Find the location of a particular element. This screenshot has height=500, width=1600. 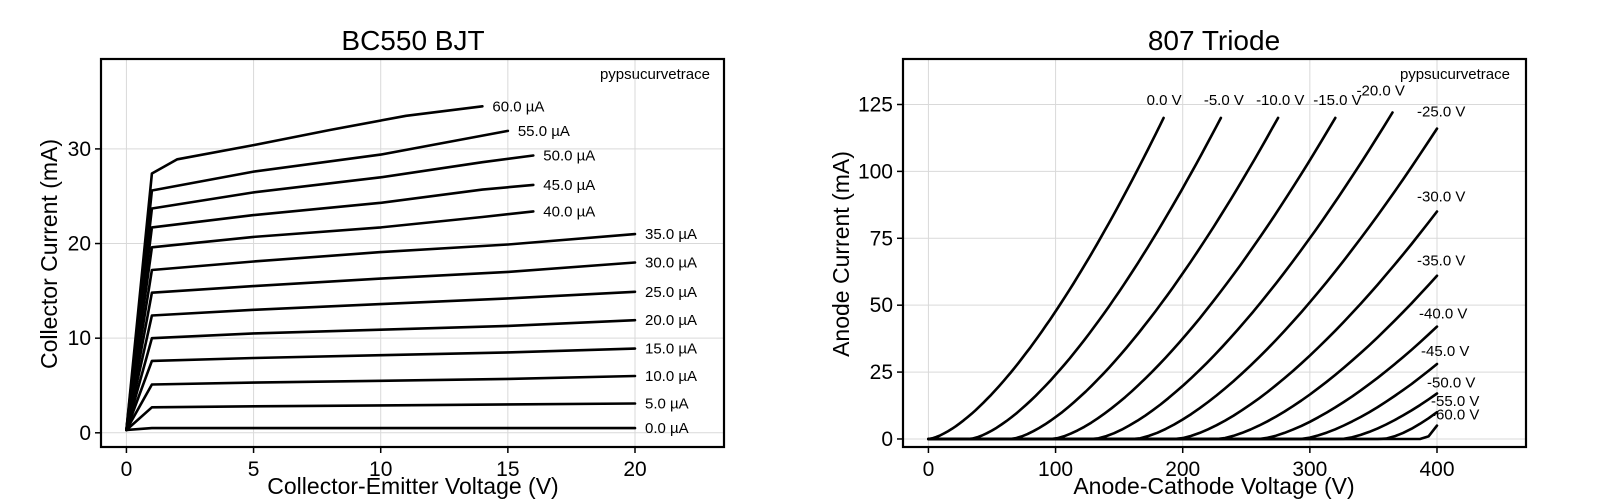

bjt-y-tick-label: 10 is located at coordinates (79, 338).